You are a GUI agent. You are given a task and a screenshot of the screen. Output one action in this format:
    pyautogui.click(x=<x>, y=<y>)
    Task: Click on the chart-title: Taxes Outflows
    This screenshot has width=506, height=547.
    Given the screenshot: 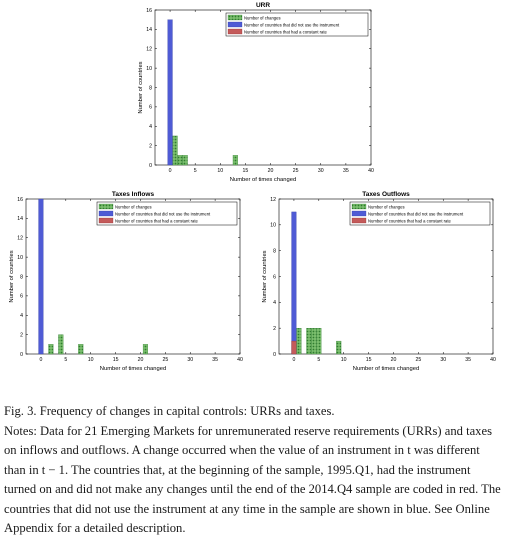 What is the action you would take?
    pyautogui.click(x=386, y=194)
    